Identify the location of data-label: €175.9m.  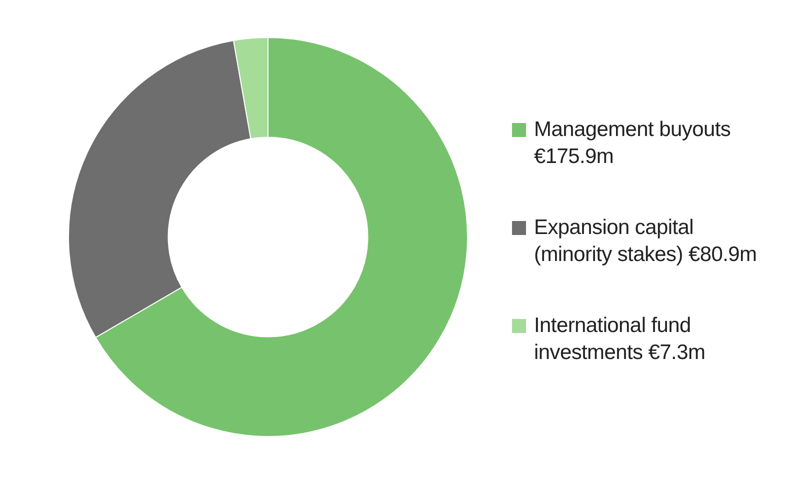
(574, 156).